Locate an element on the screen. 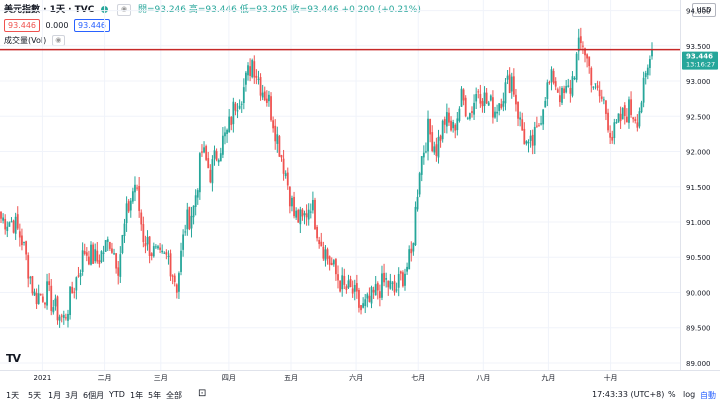 The height and width of the screenshot is (405, 720). range-6m-button: 6個月 is located at coordinates (94, 395).